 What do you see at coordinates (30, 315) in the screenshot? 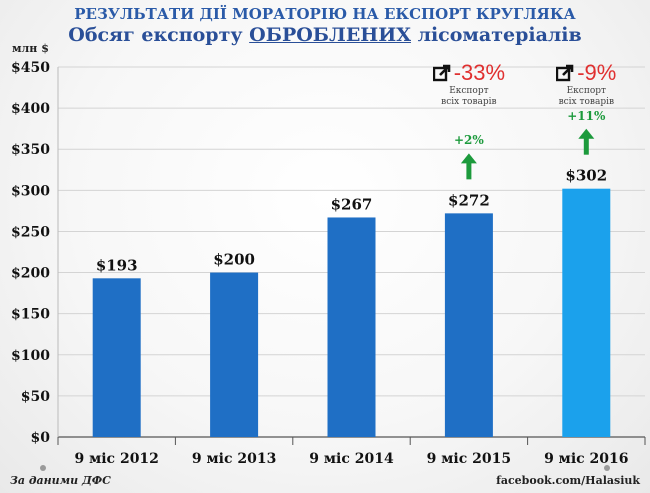
I see `y-tick-label: $150` at bounding box center [30, 315].